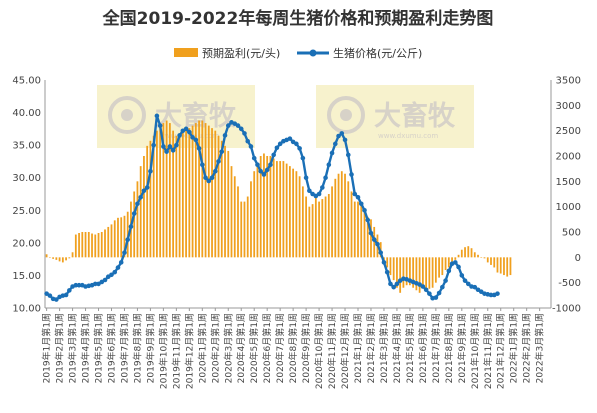  What do you see at coordinates (26, 243) in the screenshot?
I see `y-left-tick-label: 20.00` at bounding box center [26, 243].